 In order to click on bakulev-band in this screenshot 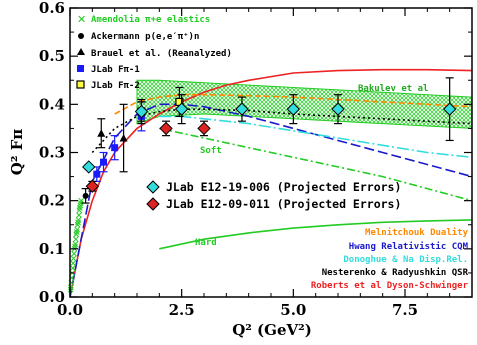, I will do `click(304, 104)`.